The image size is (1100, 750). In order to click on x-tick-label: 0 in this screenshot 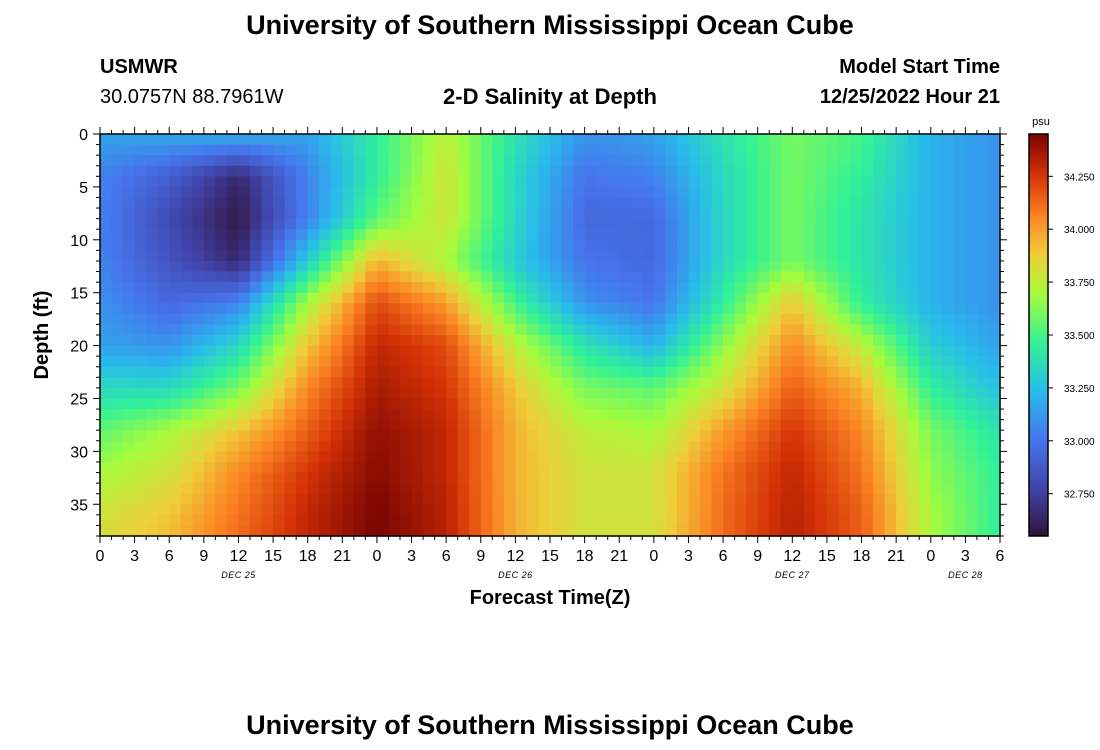, I will do `click(100, 556)`.